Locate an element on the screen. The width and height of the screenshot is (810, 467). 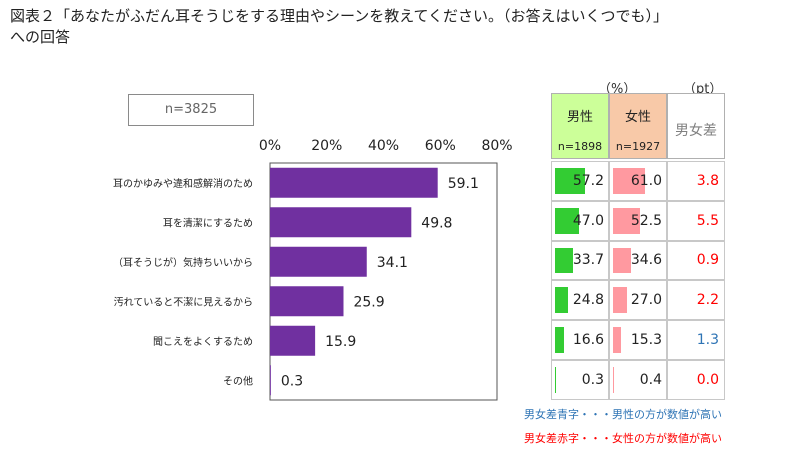
x-tick-label: 0% is located at coordinates (270, 146).